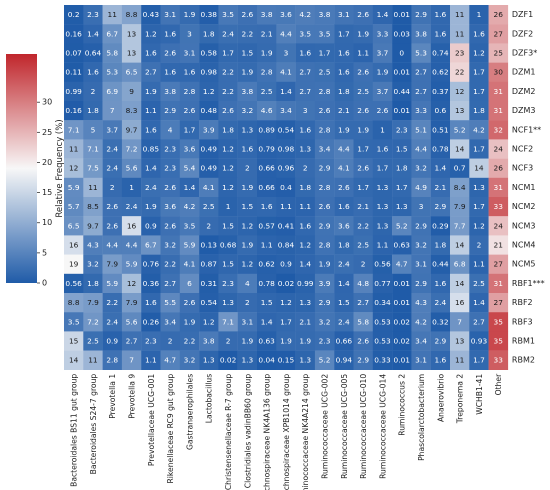 Image resolution: width=550 pixels, height=490 pixels. Describe the element at coordinates (93, 53) in the screenshot. I see `cell-value-label: 0.64` at that location.